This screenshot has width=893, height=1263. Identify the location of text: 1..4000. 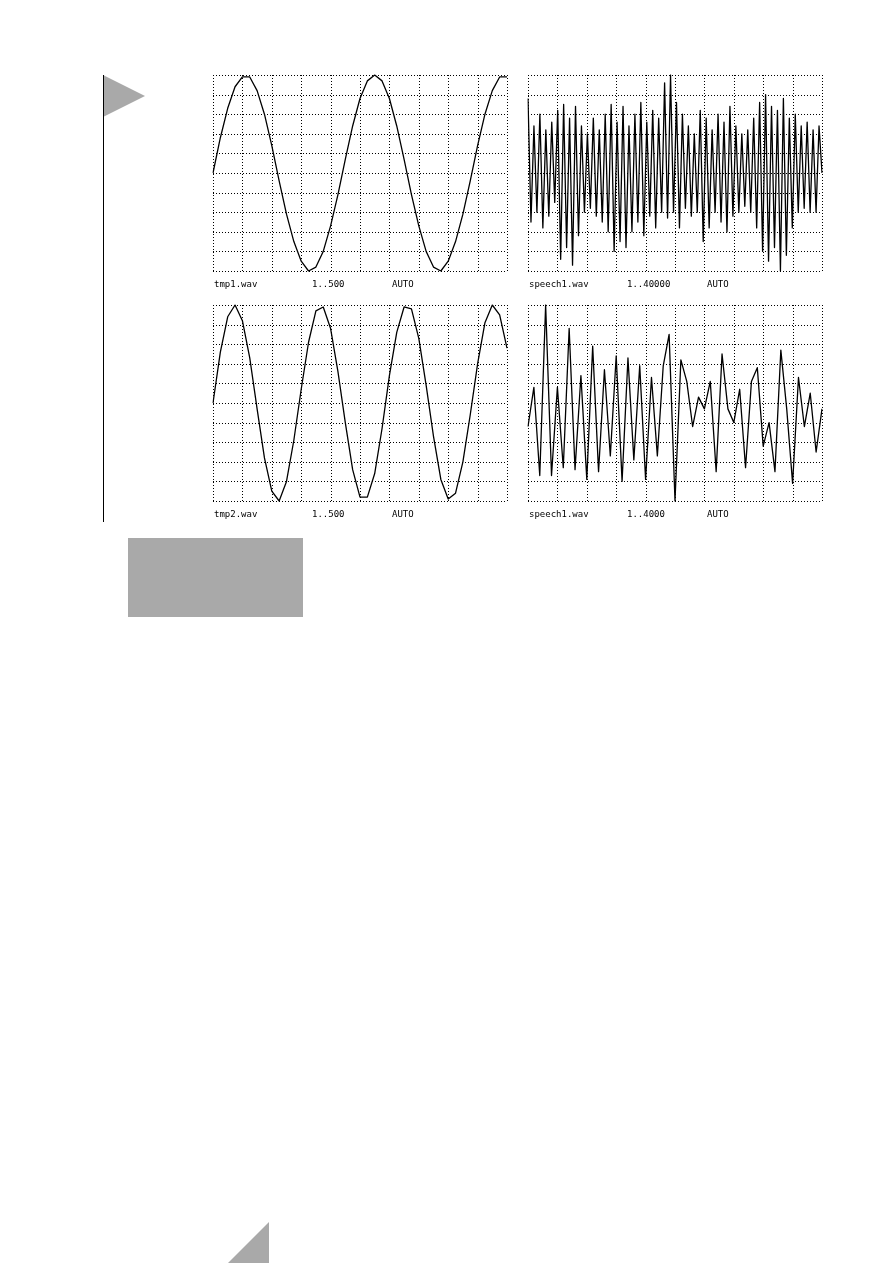
(646, 514).